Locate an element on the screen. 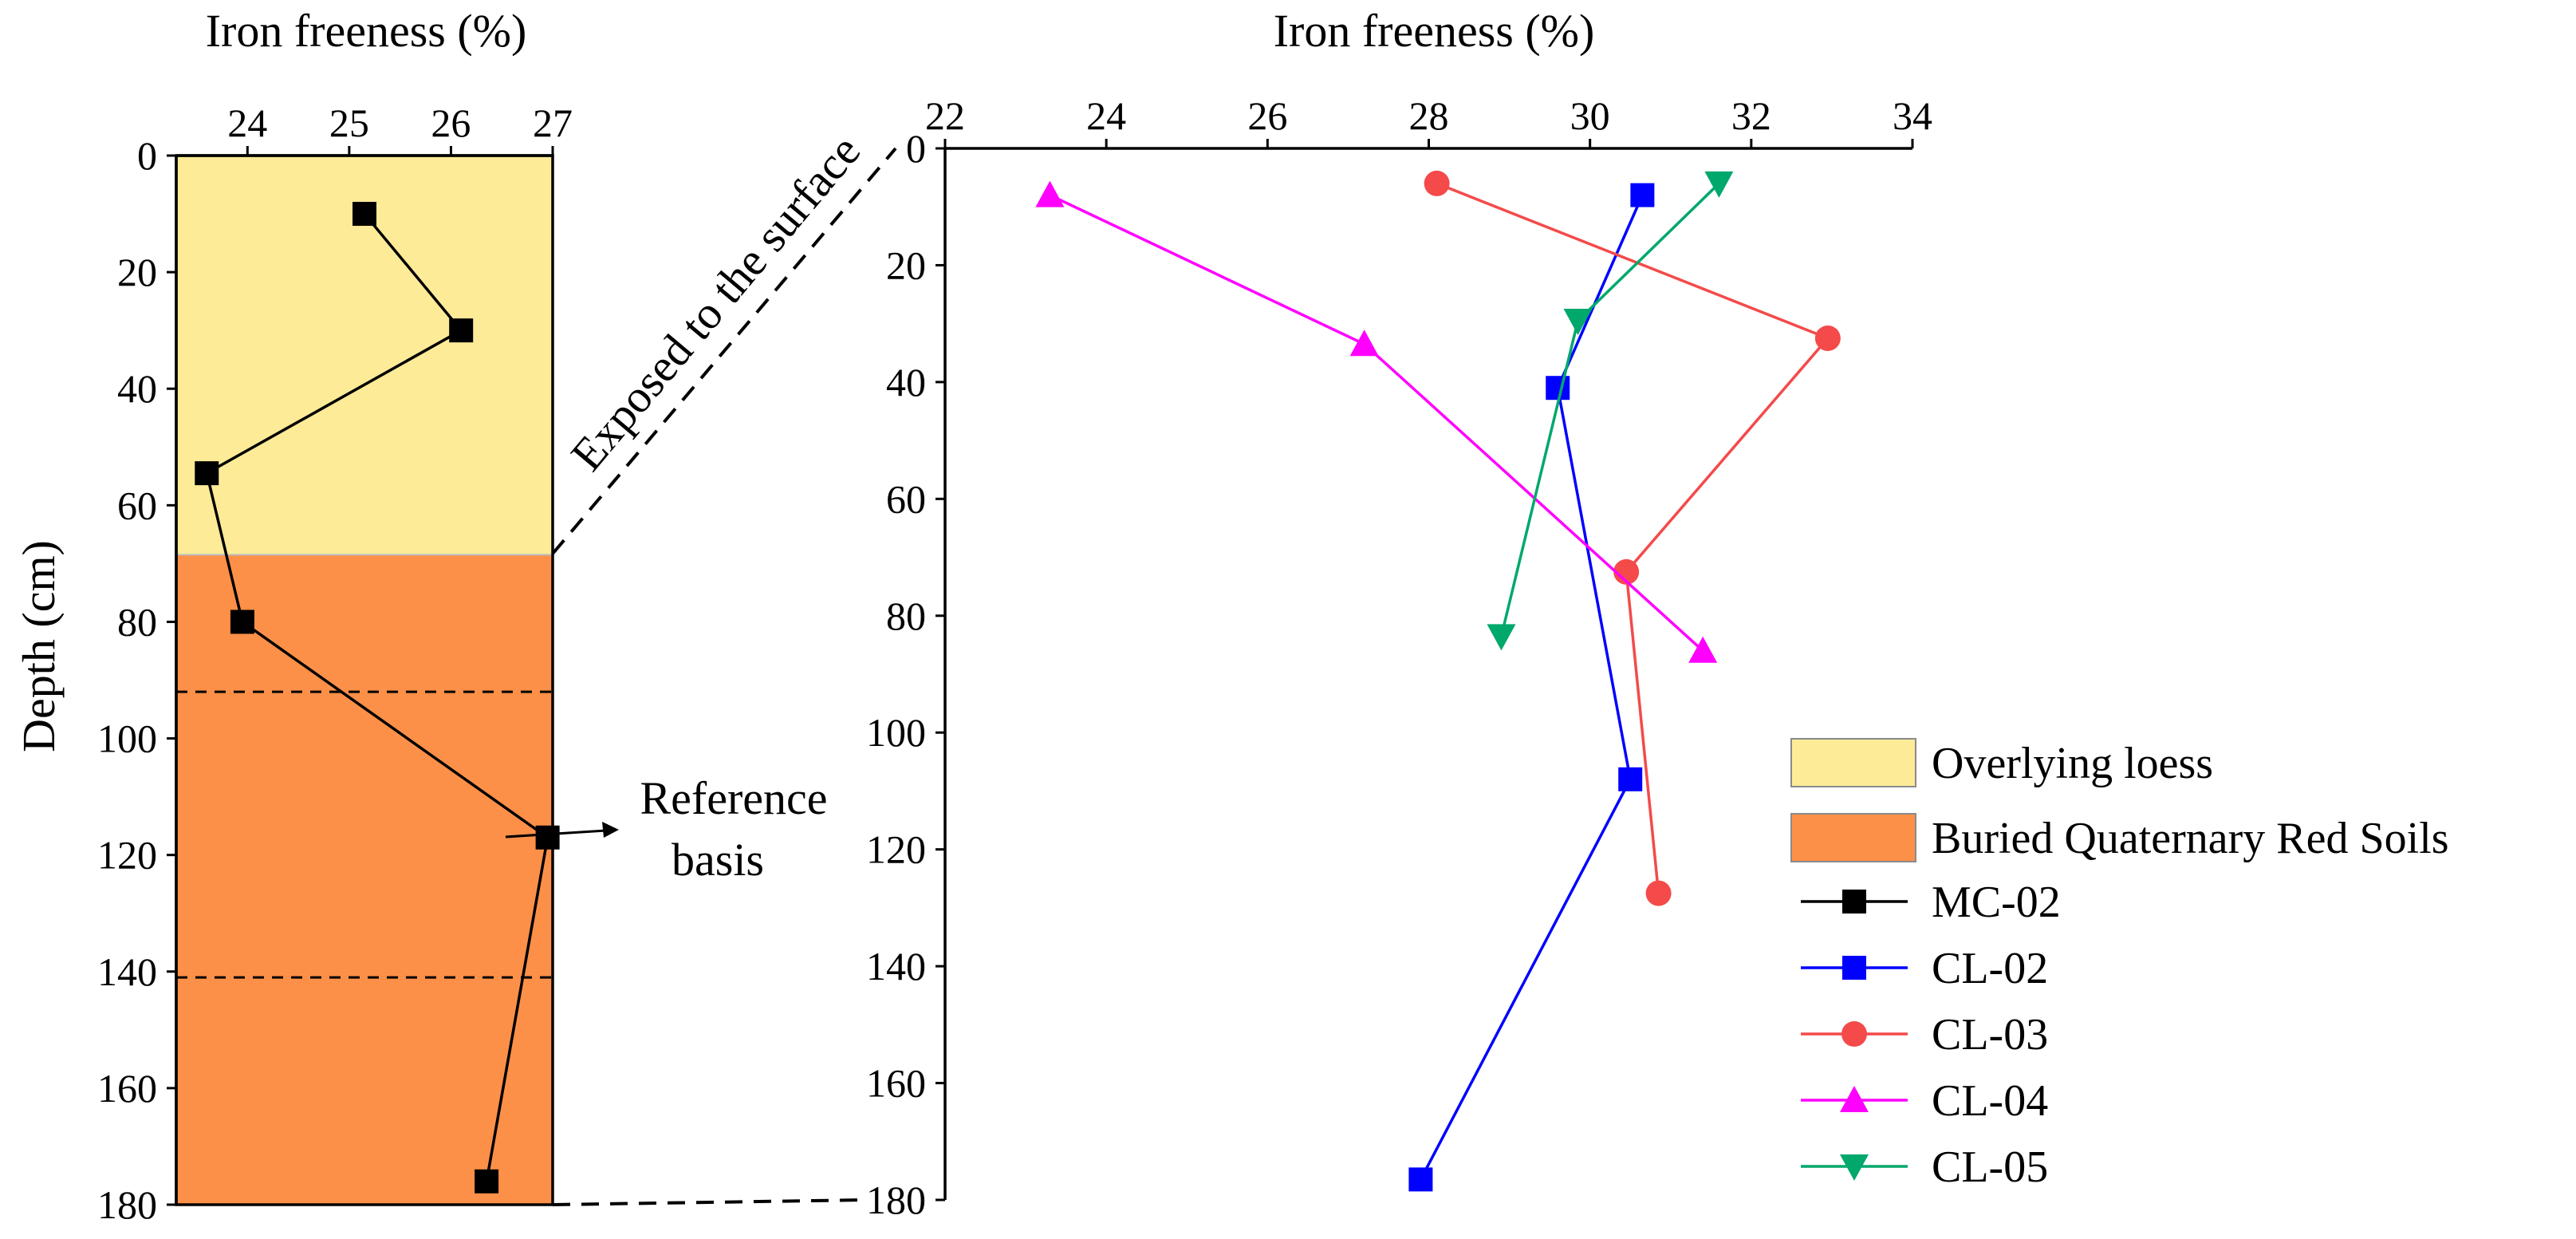  surface-annotation: Exposed to the surface is located at coordinates (715, 303).